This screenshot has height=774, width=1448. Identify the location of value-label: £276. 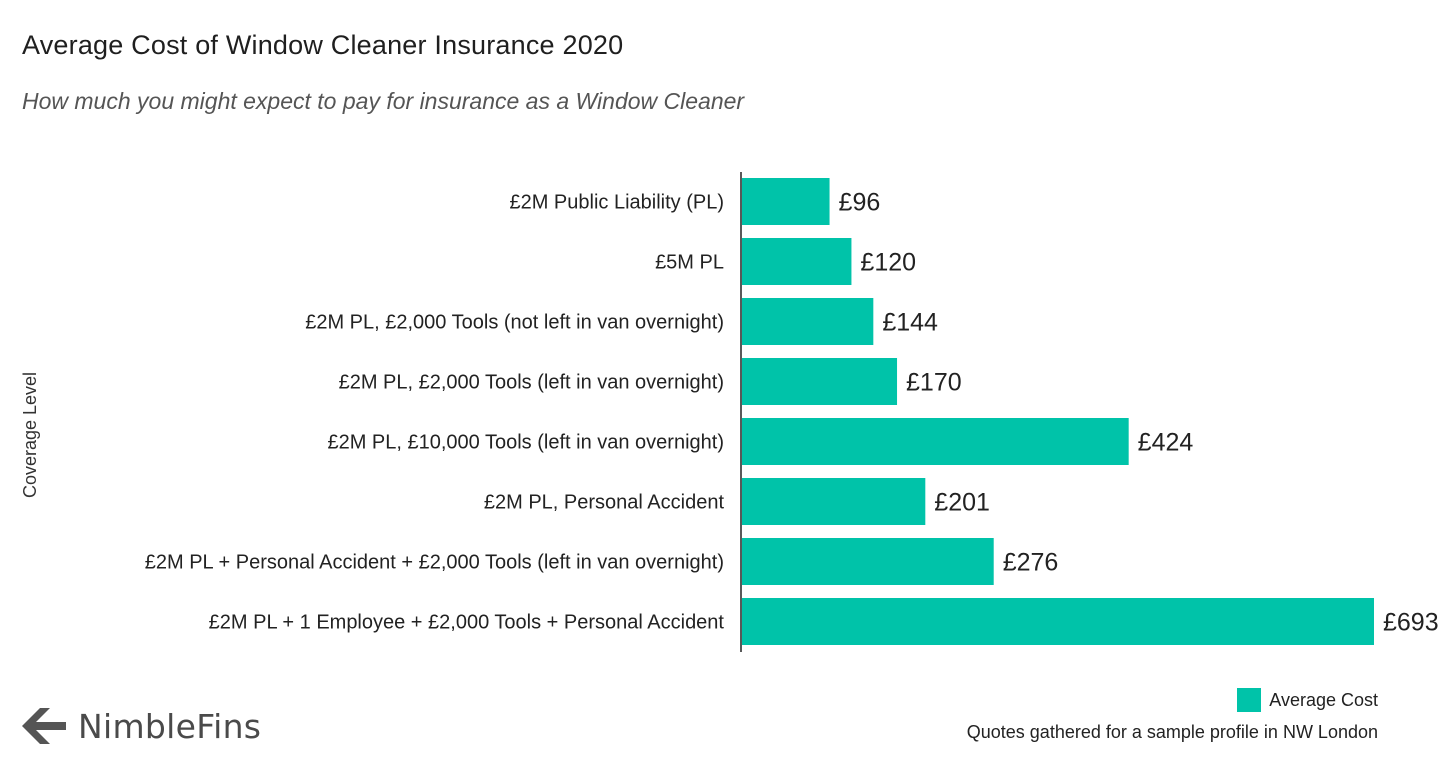
(1031, 563).